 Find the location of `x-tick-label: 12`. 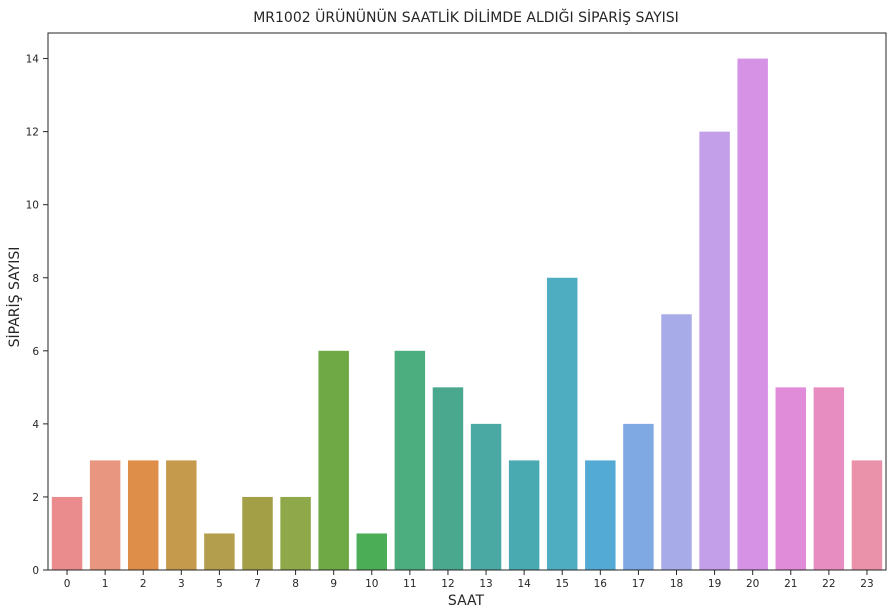

x-tick-label: 12 is located at coordinates (447, 584).